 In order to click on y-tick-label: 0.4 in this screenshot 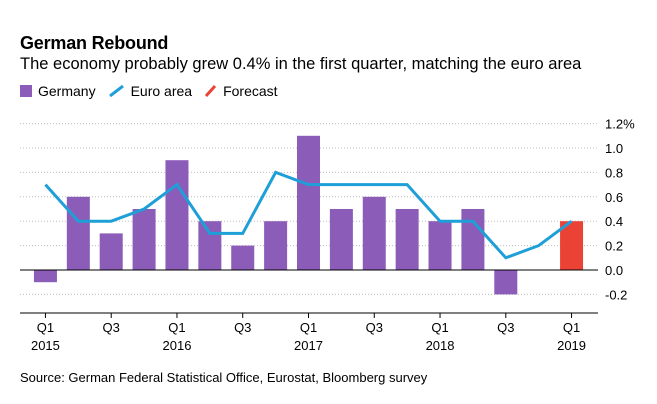, I will do `click(614, 221)`.